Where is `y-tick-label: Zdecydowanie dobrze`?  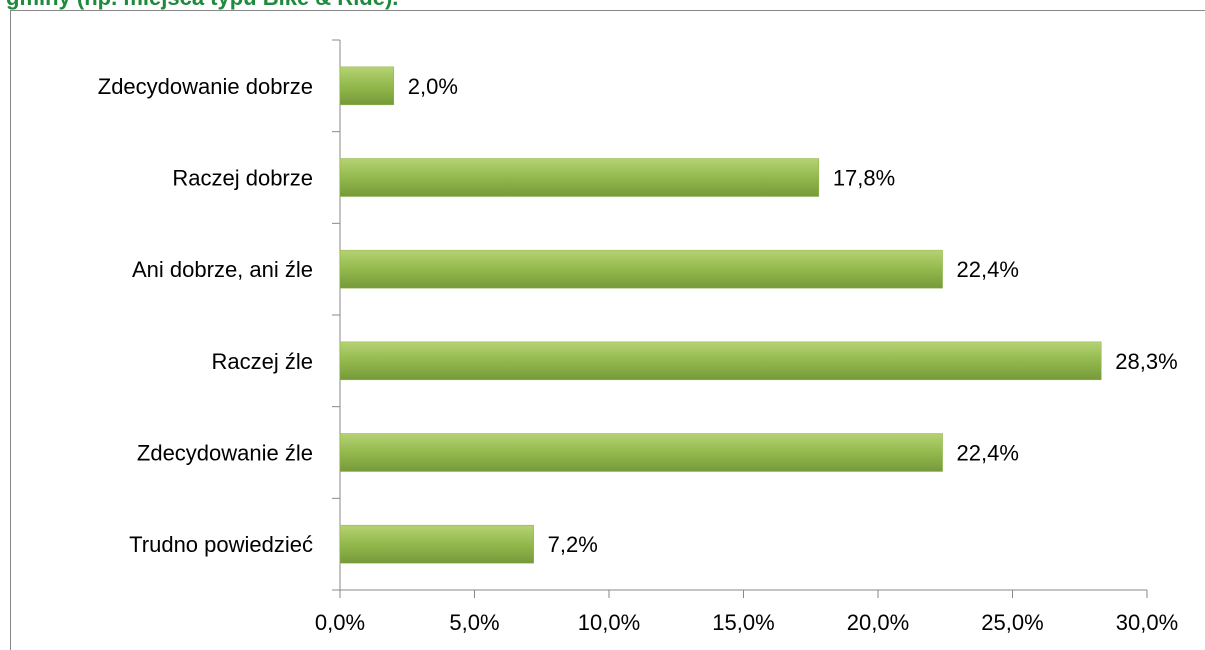 y-tick-label: Zdecydowanie dobrze is located at coordinates (205, 86).